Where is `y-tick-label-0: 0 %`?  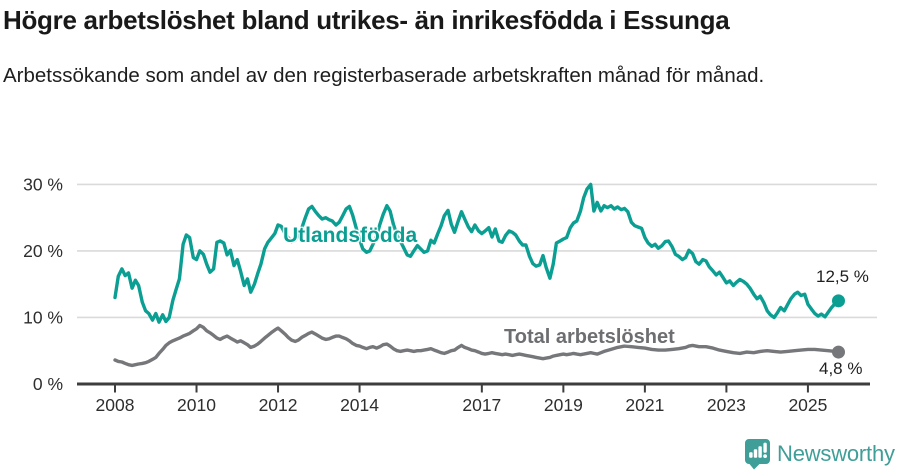
y-tick-label-0: 0 % is located at coordinates (48, 384).